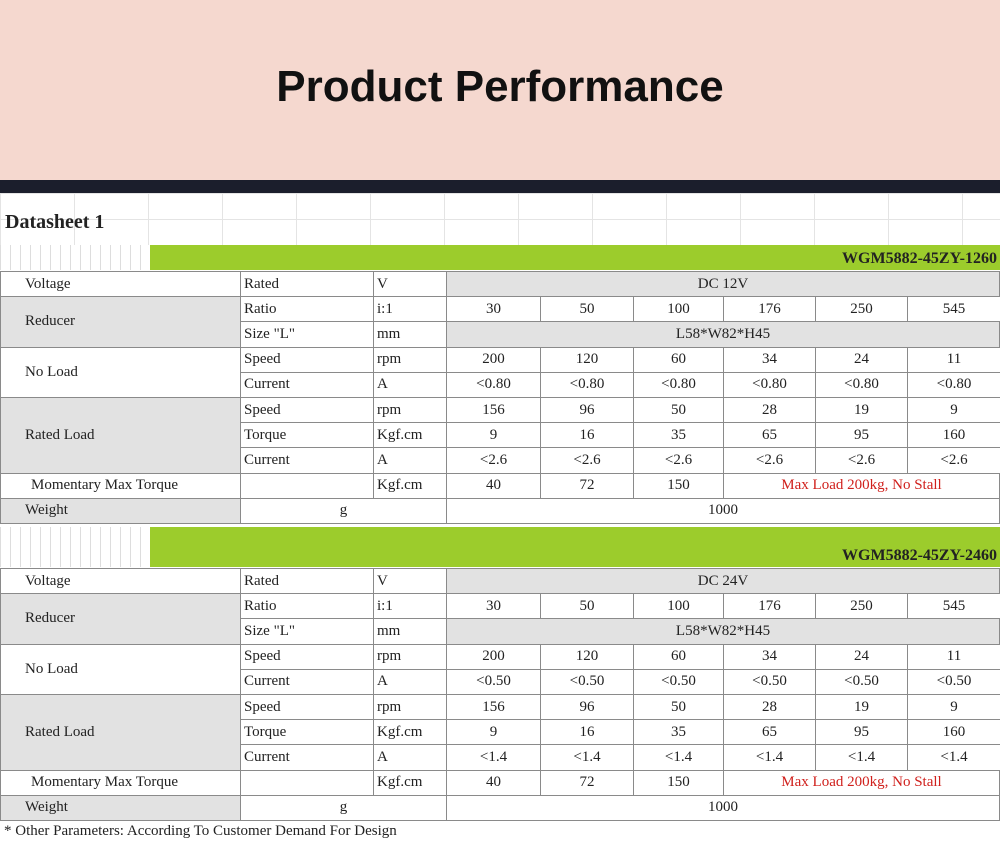 The image size is (1000, 848). I want to click on param-cell, so click(307, 485).